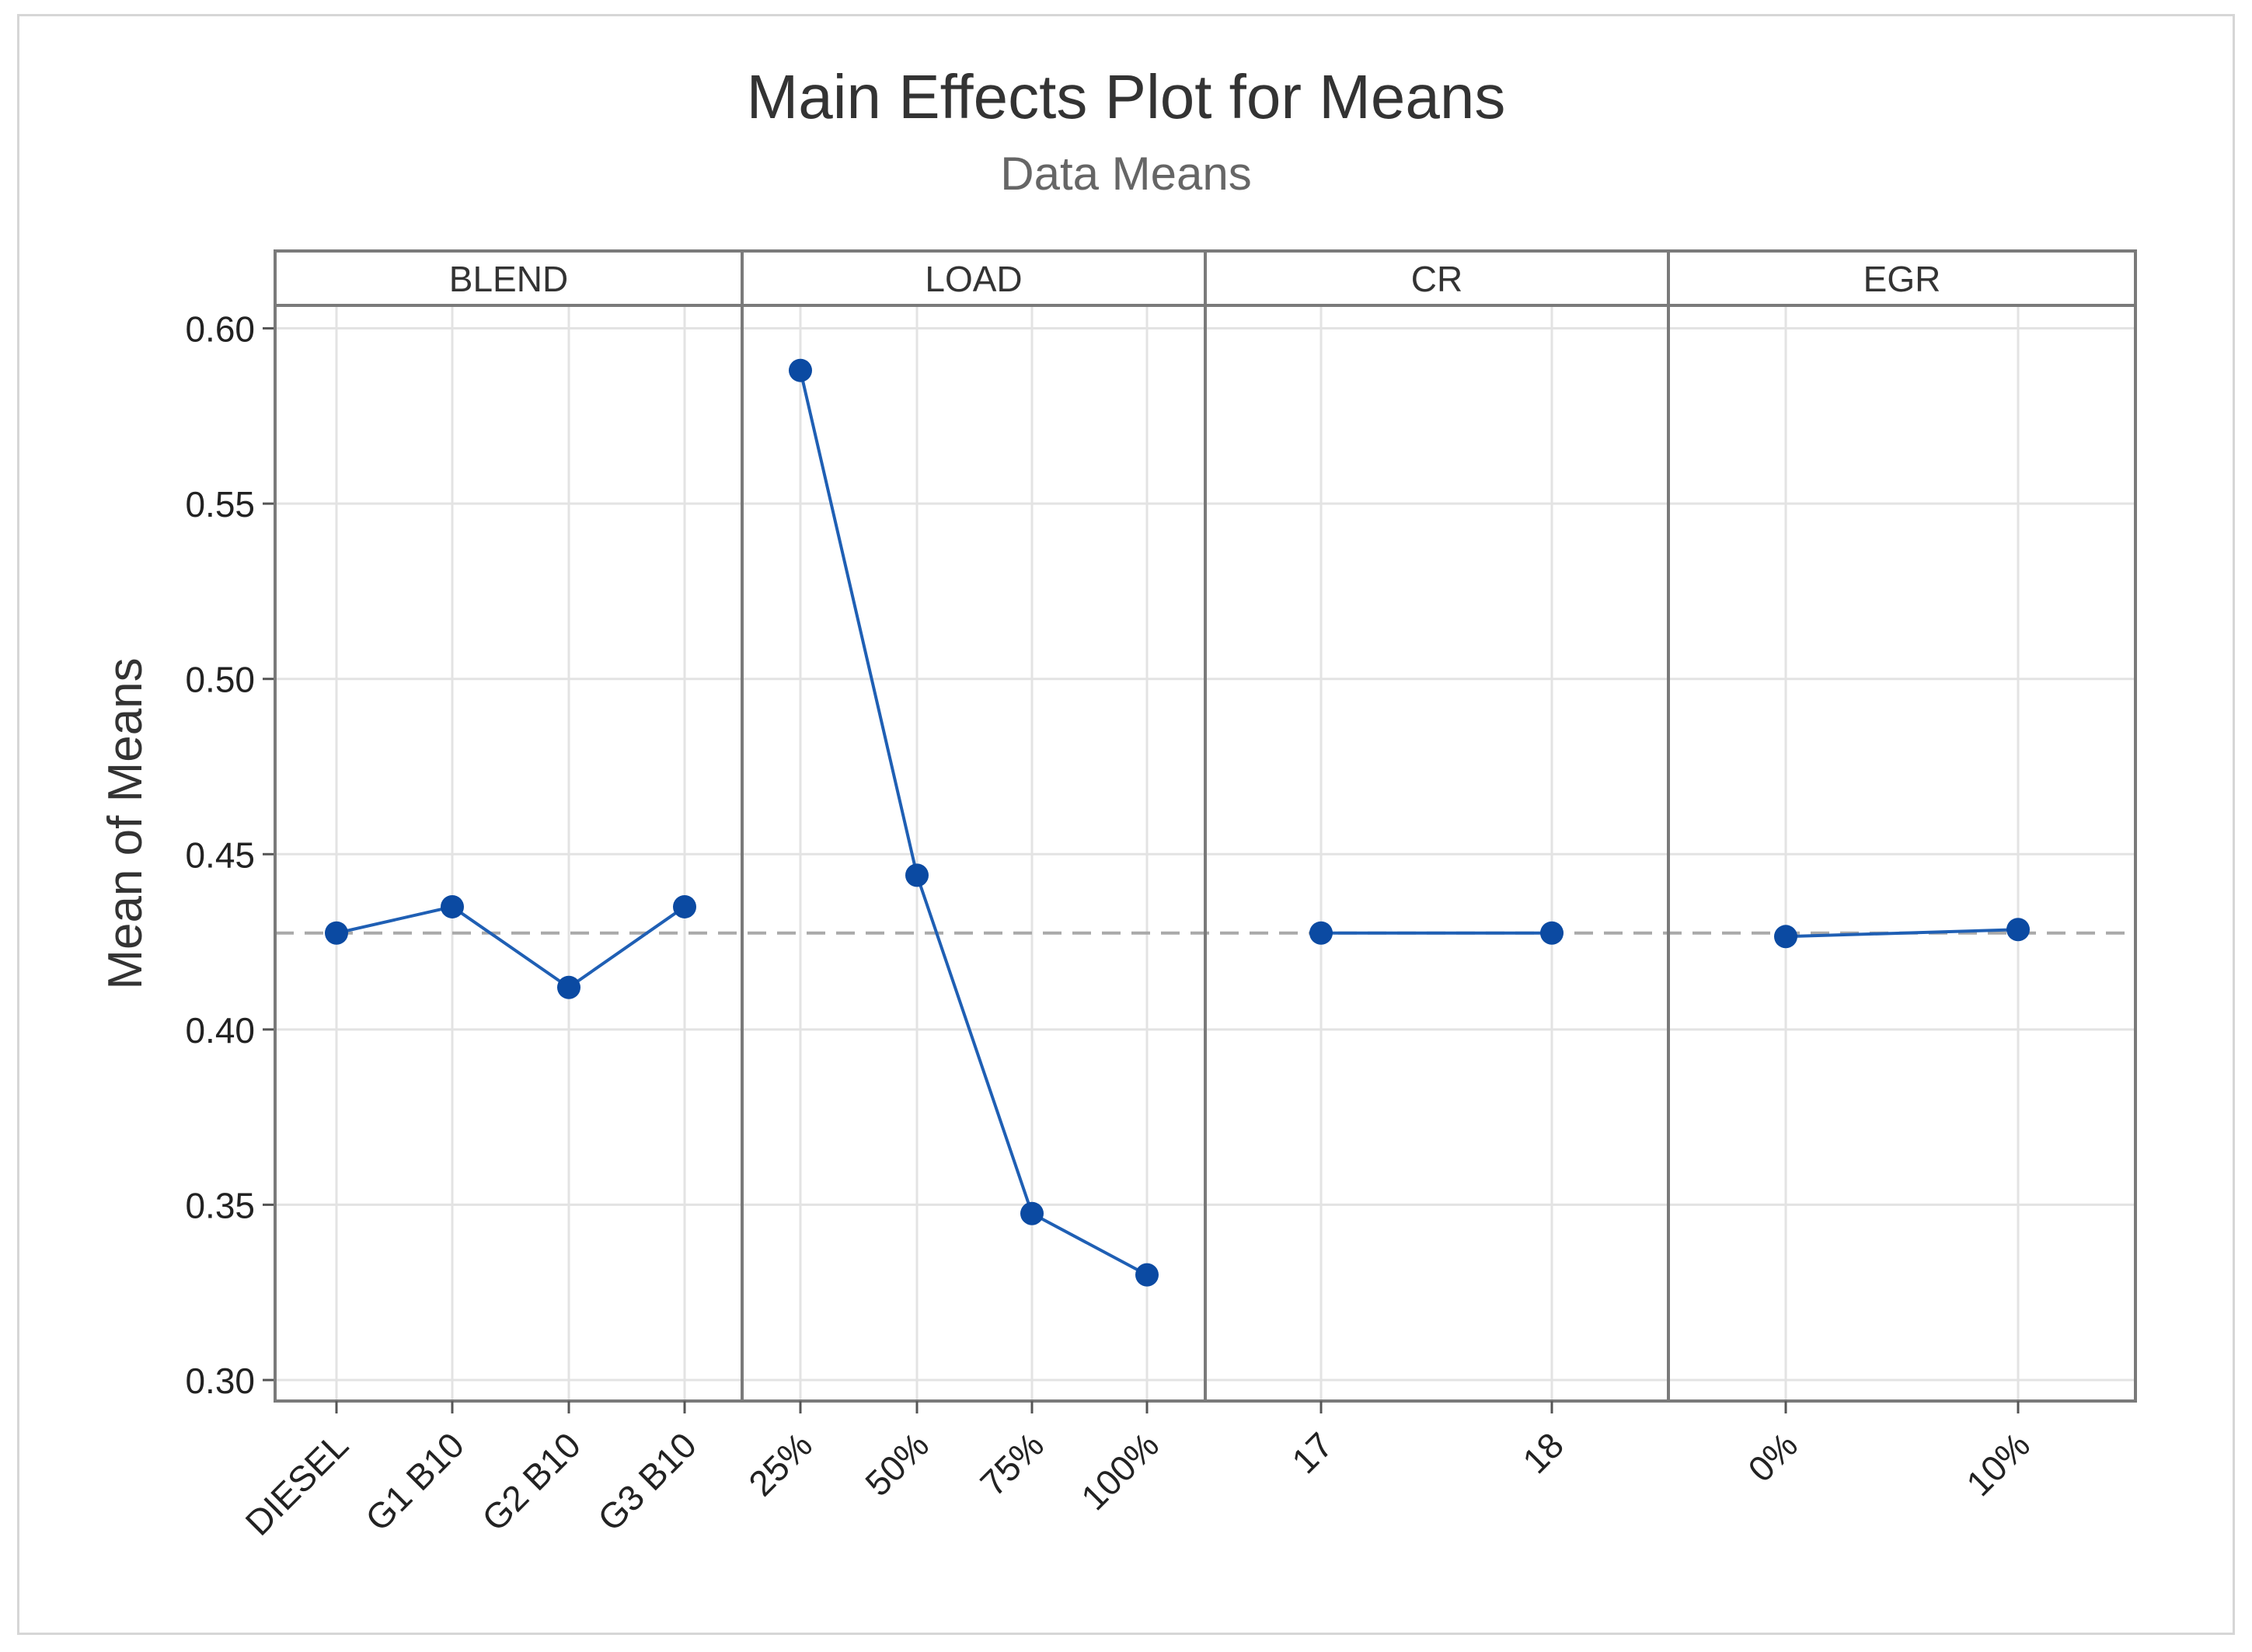  What do you see at coordinates (1126, 96) in the screenshot?
I see `chart-title: Main Effects Plot for Means` at bounding box center [1126, 96].